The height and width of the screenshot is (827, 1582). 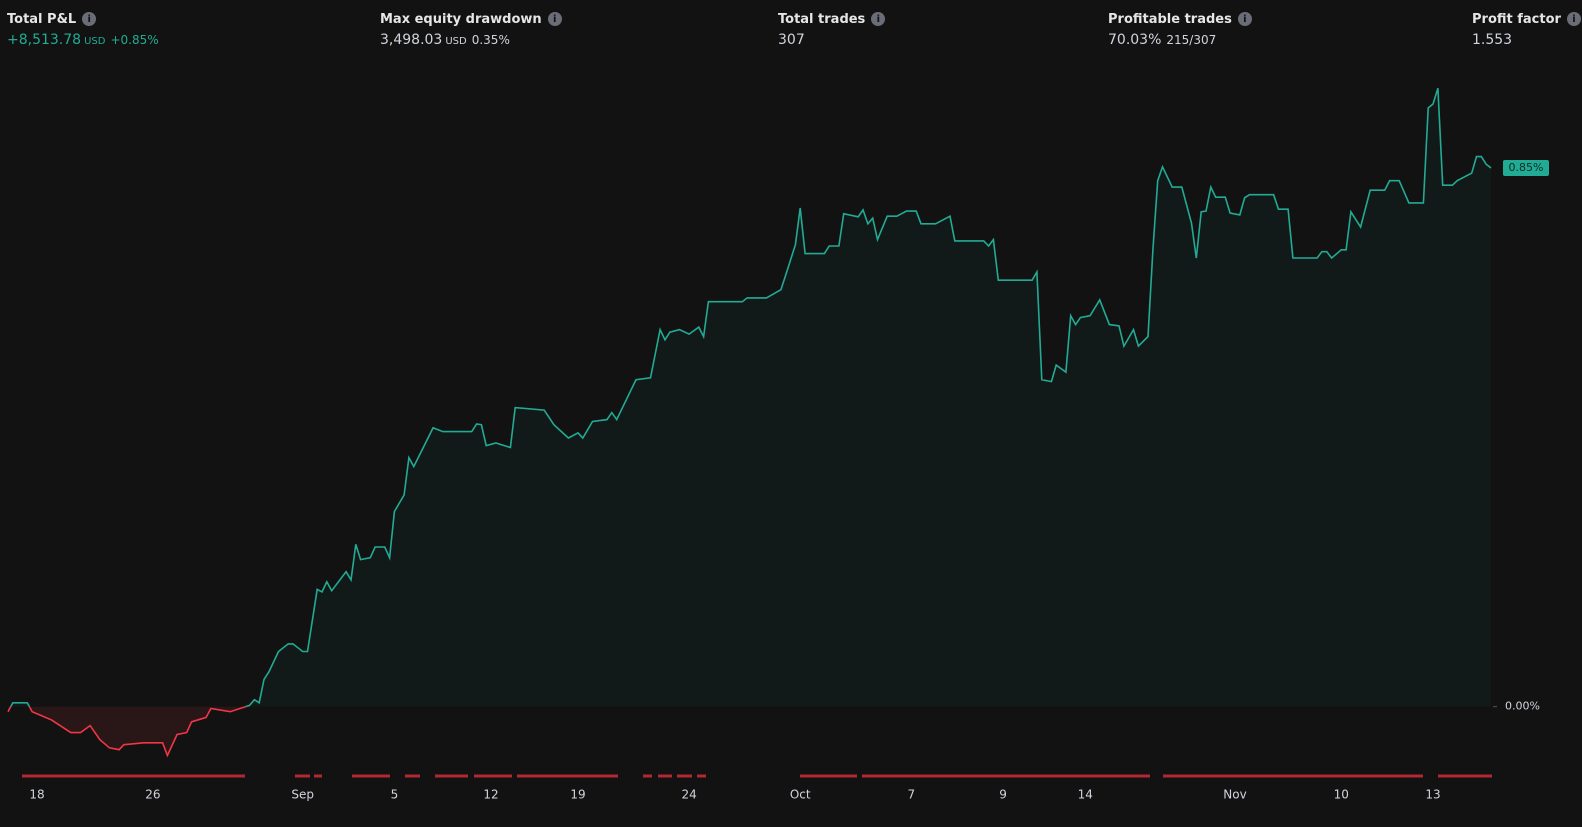 What do you see at coordinates (832, 29) in the screenshot?
I see `metric: Total trades i 307` at bounding box center [832, 29].